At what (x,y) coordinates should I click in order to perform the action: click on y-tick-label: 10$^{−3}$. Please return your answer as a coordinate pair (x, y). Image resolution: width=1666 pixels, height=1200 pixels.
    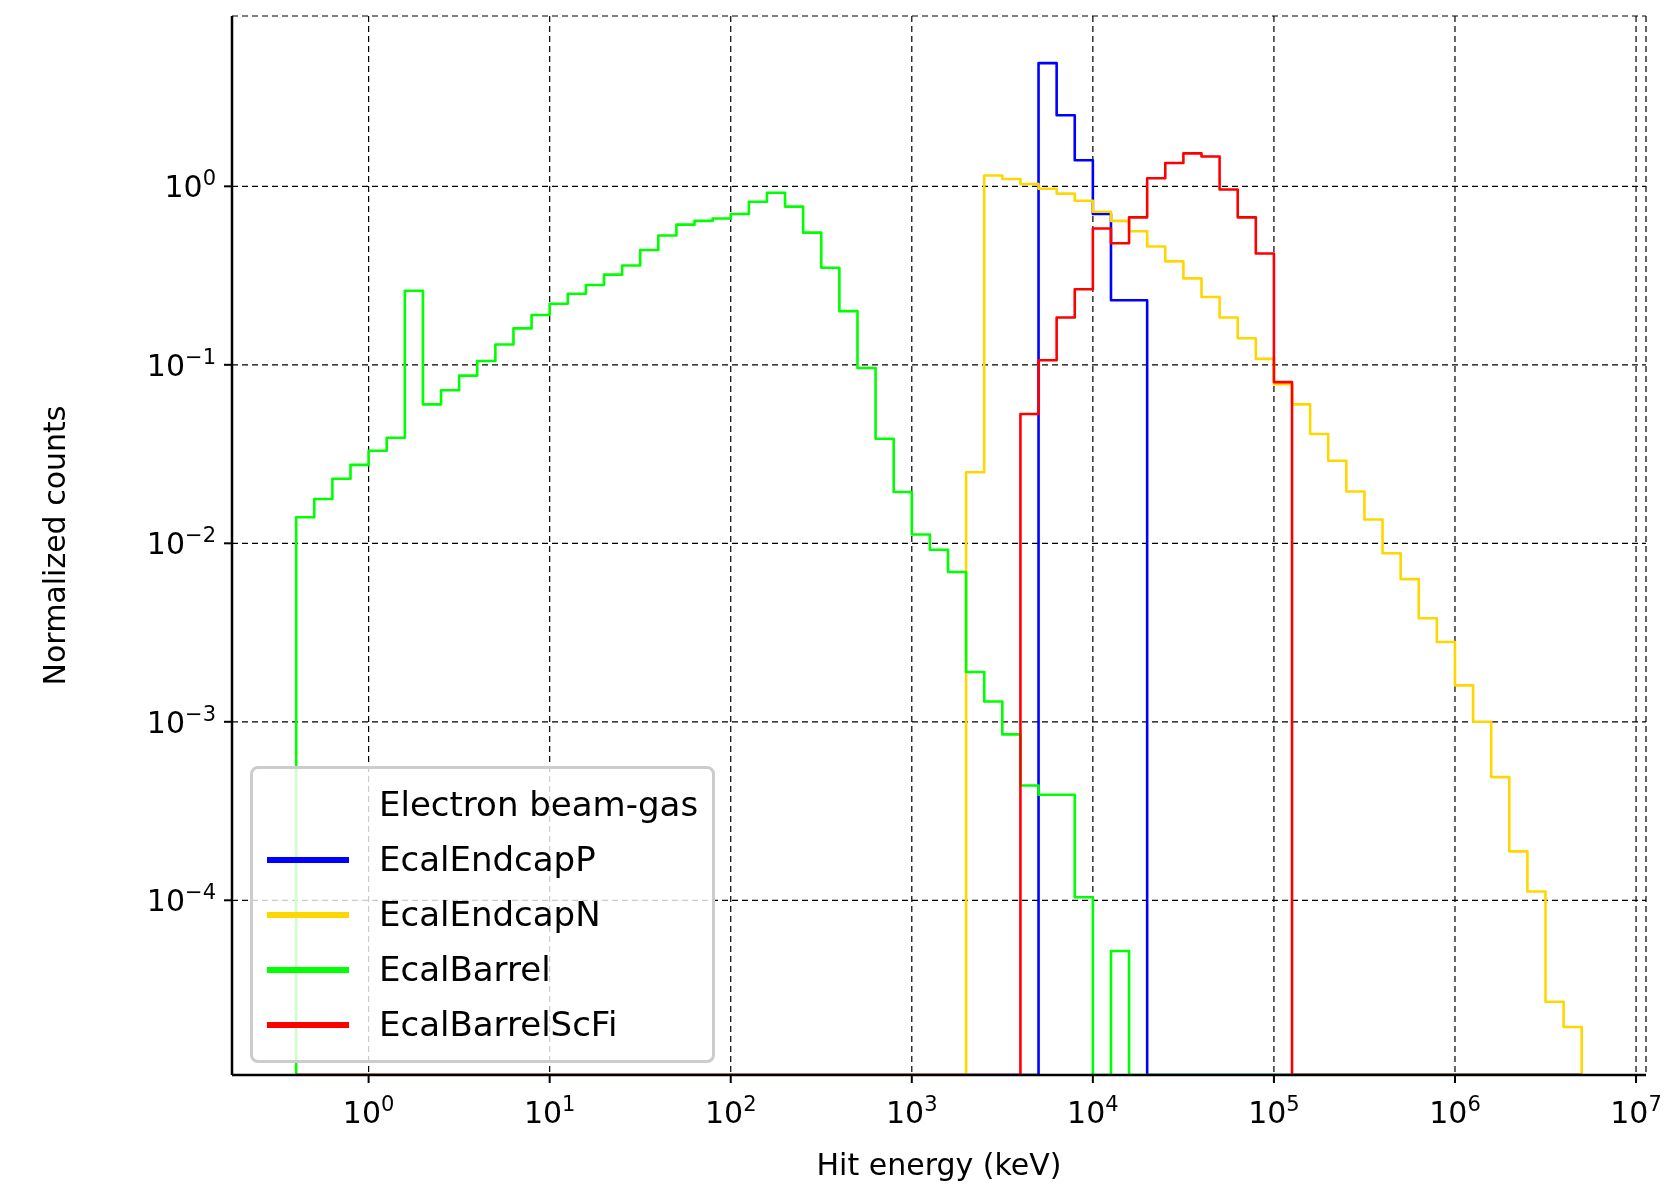
    Looking at the image, I should click on (181, 720).